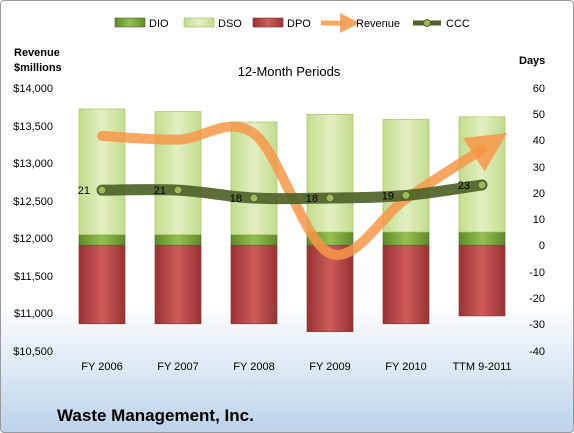 This screenshot has width=574, height=433. Describe the element at coordinates (33, 89) in the screenshot. I see `left-tick-label: $14,000` at that location.